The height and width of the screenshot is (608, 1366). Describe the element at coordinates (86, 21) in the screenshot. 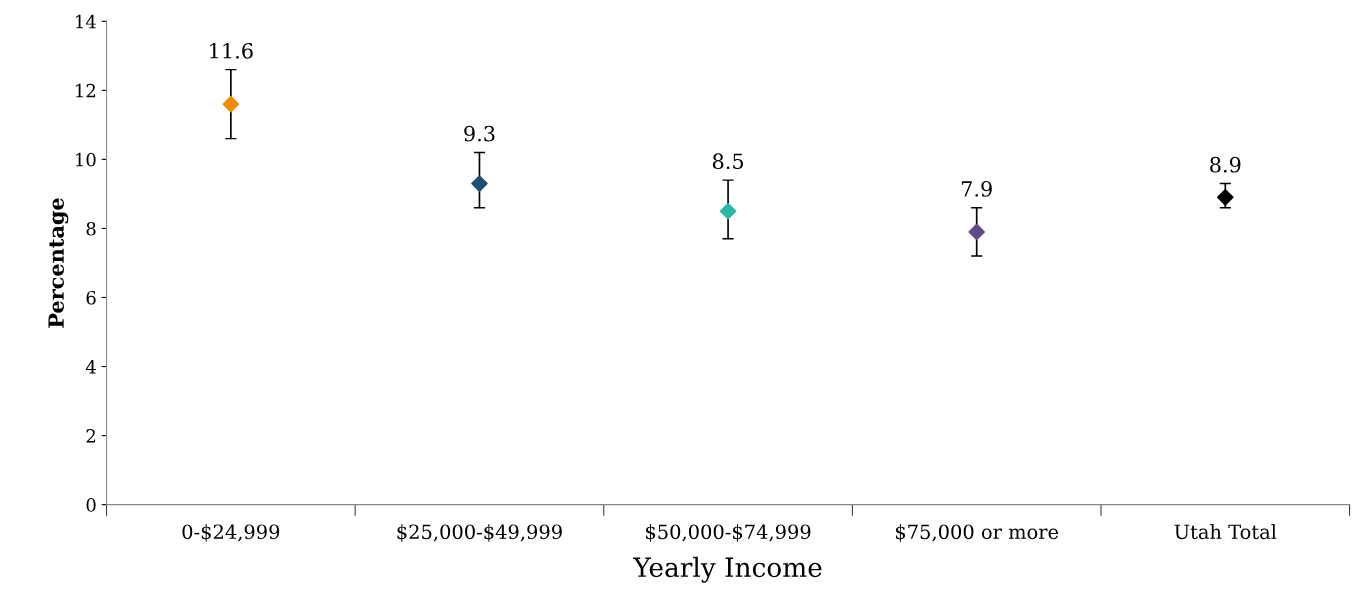

I see `y-tick-label: 14` at that location.